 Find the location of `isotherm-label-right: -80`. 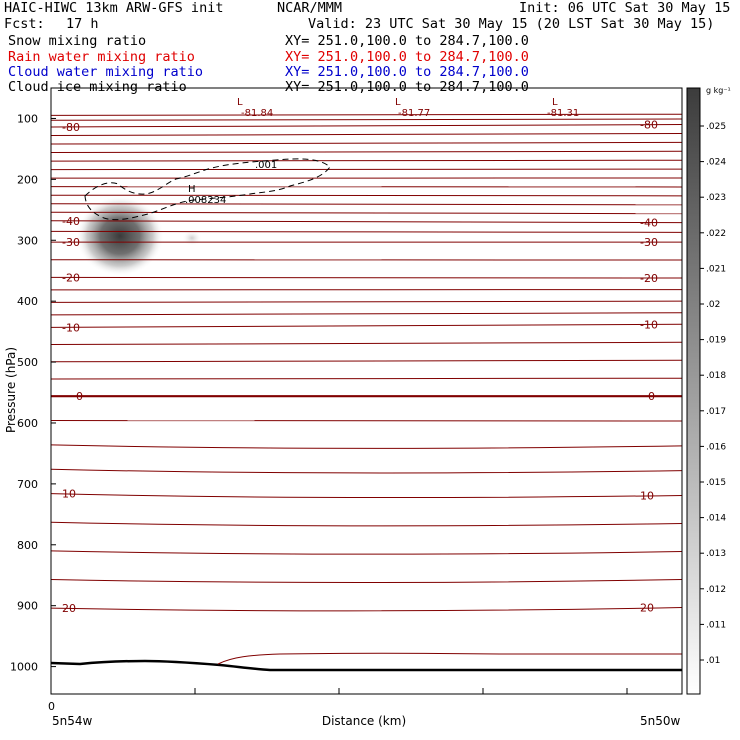

isotherm-label-right: -80 is located at coordinates (649, 125).